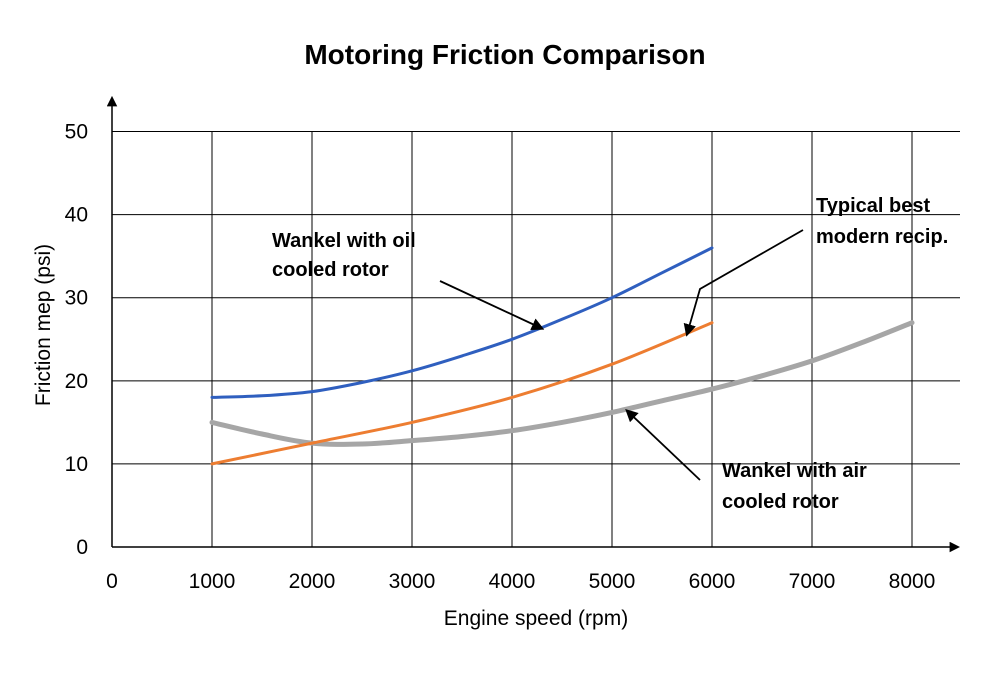 This screenshot has height=681, width=1000. I want to click on y-tick-label: 10, so click(76, 464).